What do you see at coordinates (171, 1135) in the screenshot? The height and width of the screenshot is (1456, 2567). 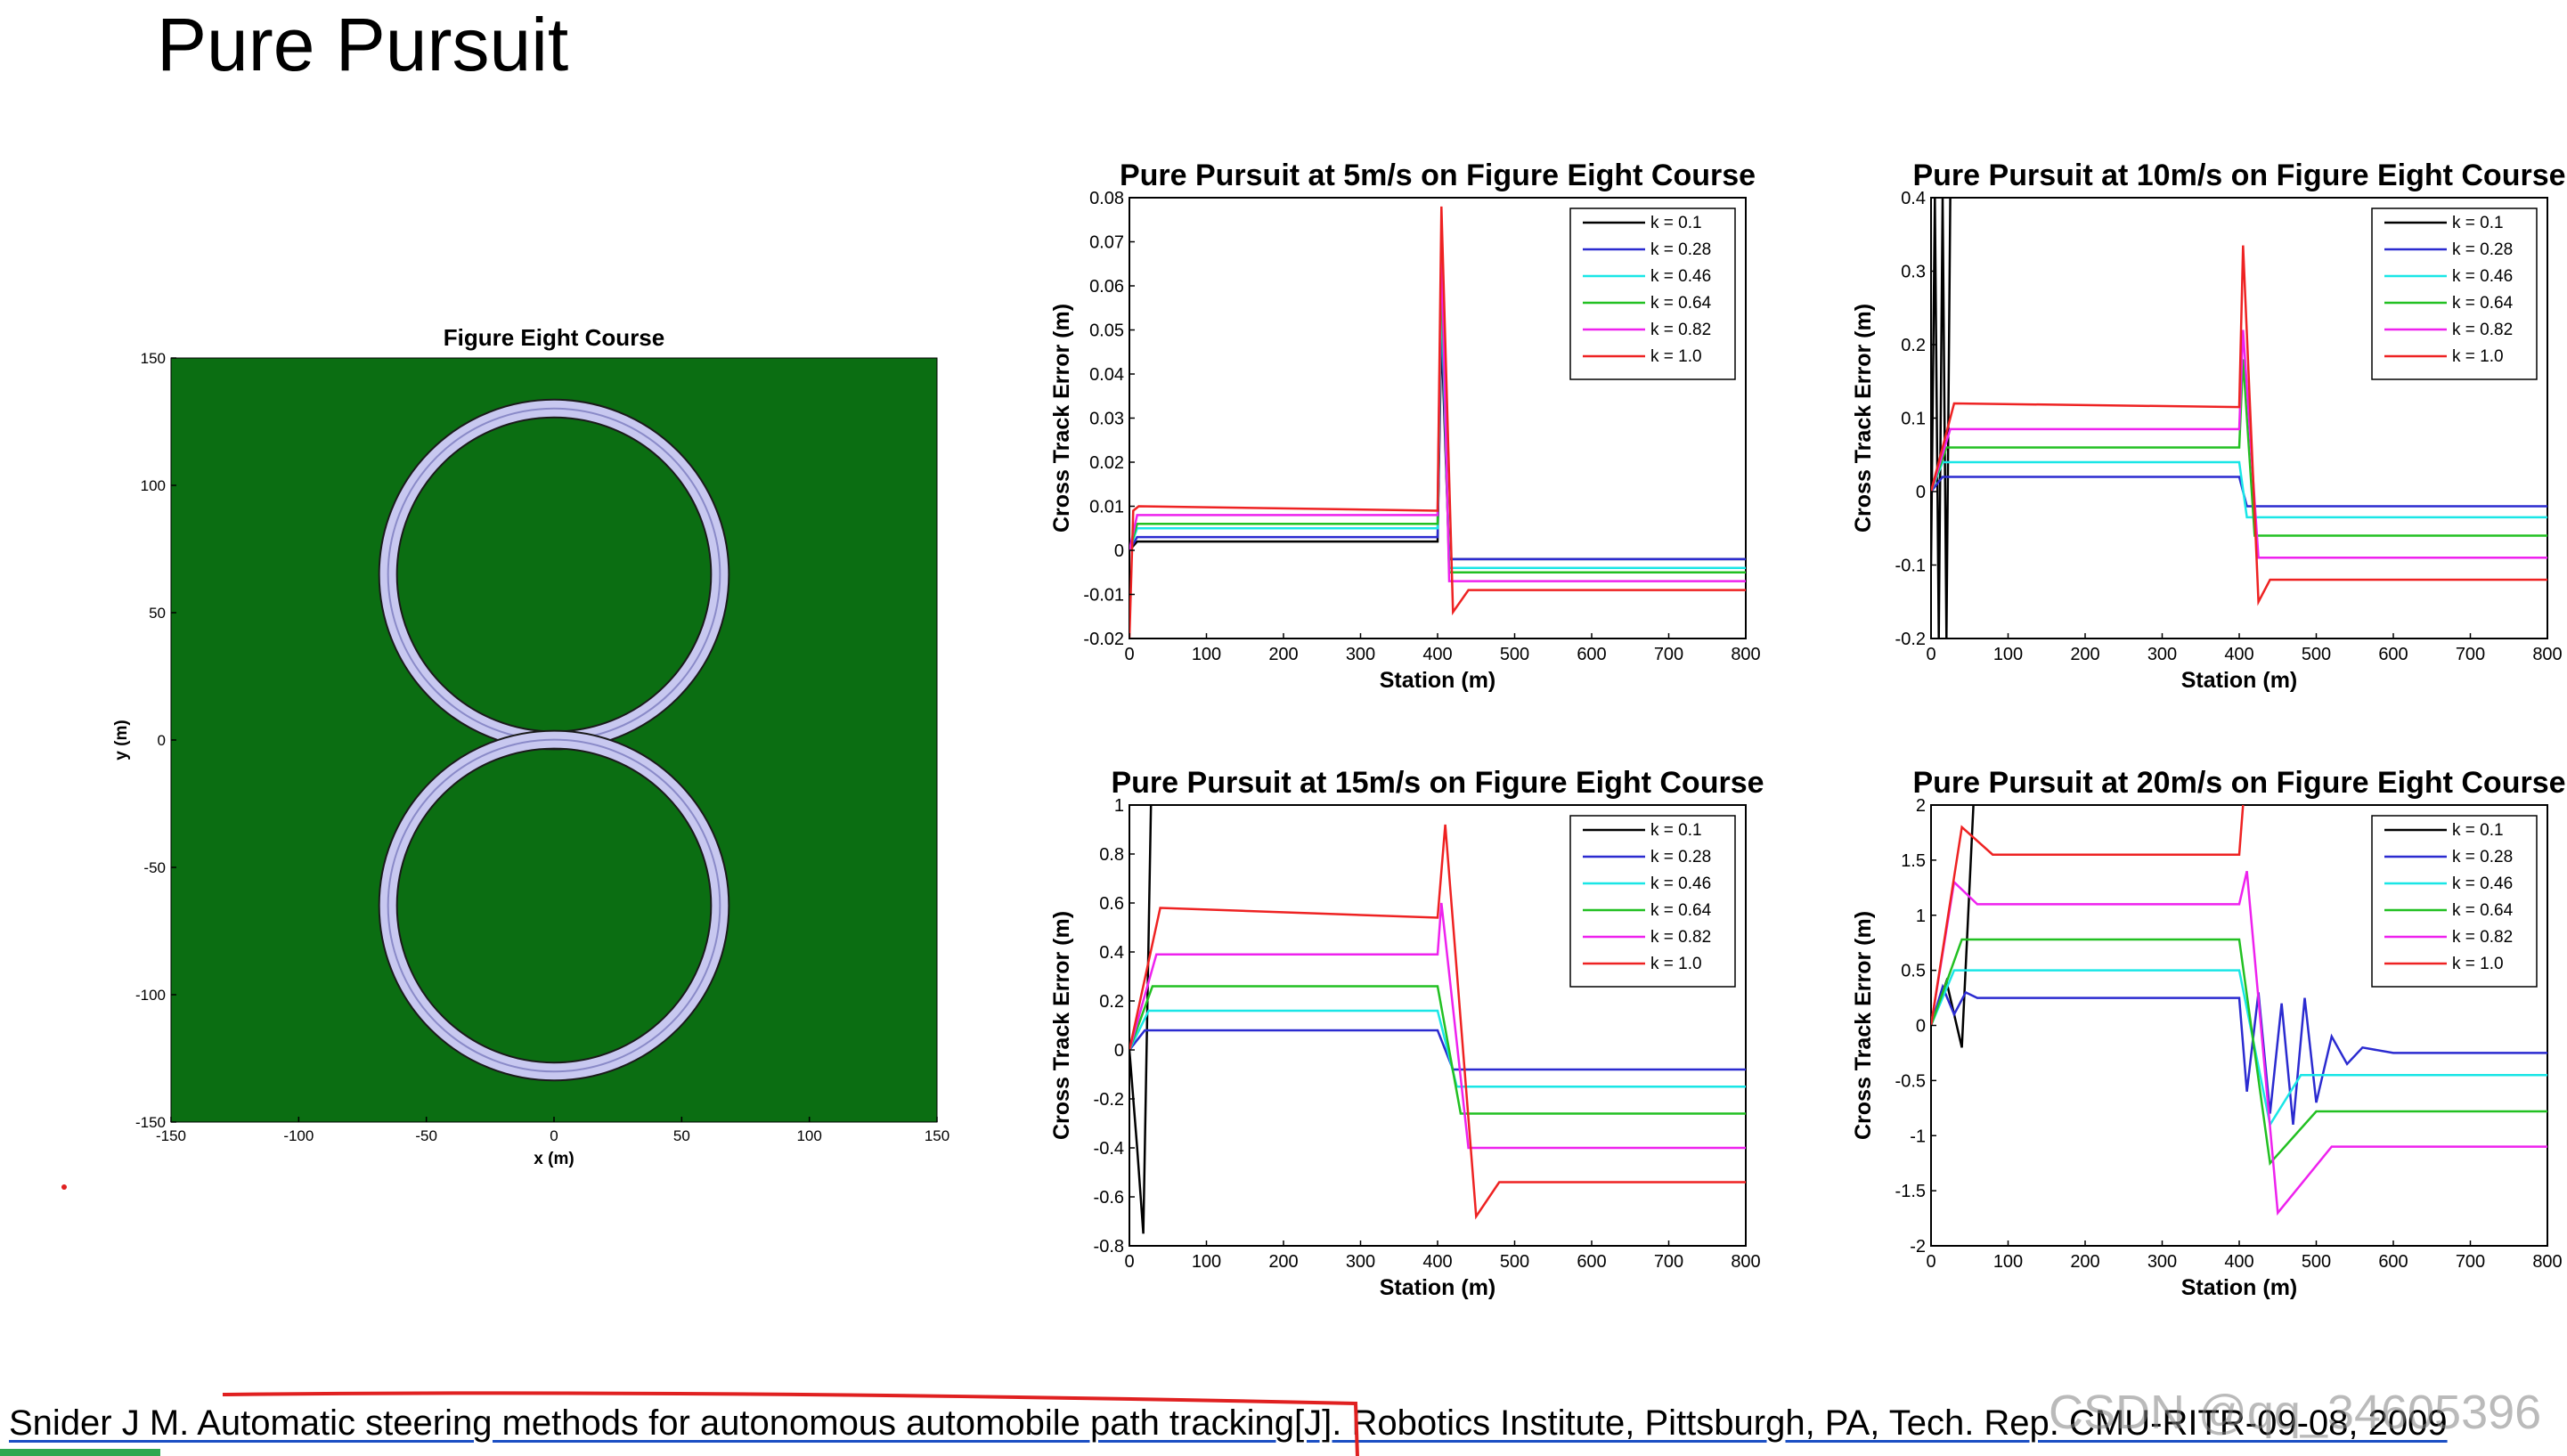 I see `x-tick-label-0: -150` at bounding box center [171, 1135].